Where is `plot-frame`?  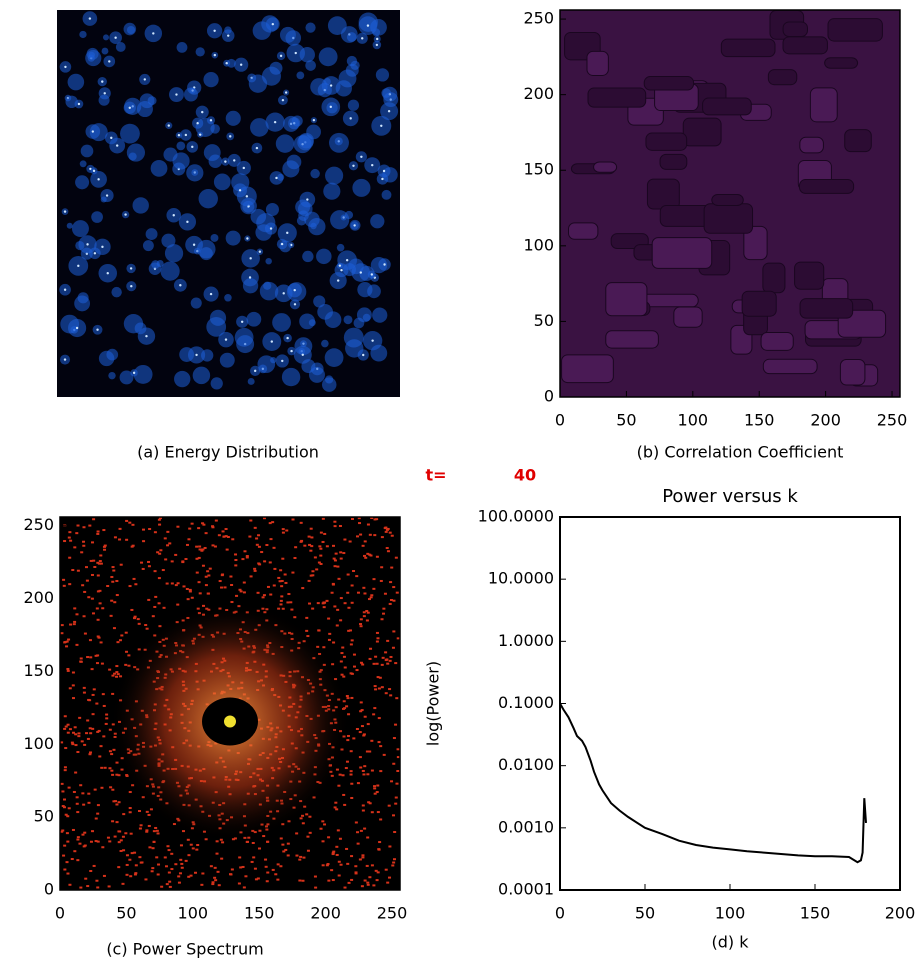
plot-frame is located at coordinates (230, 703).